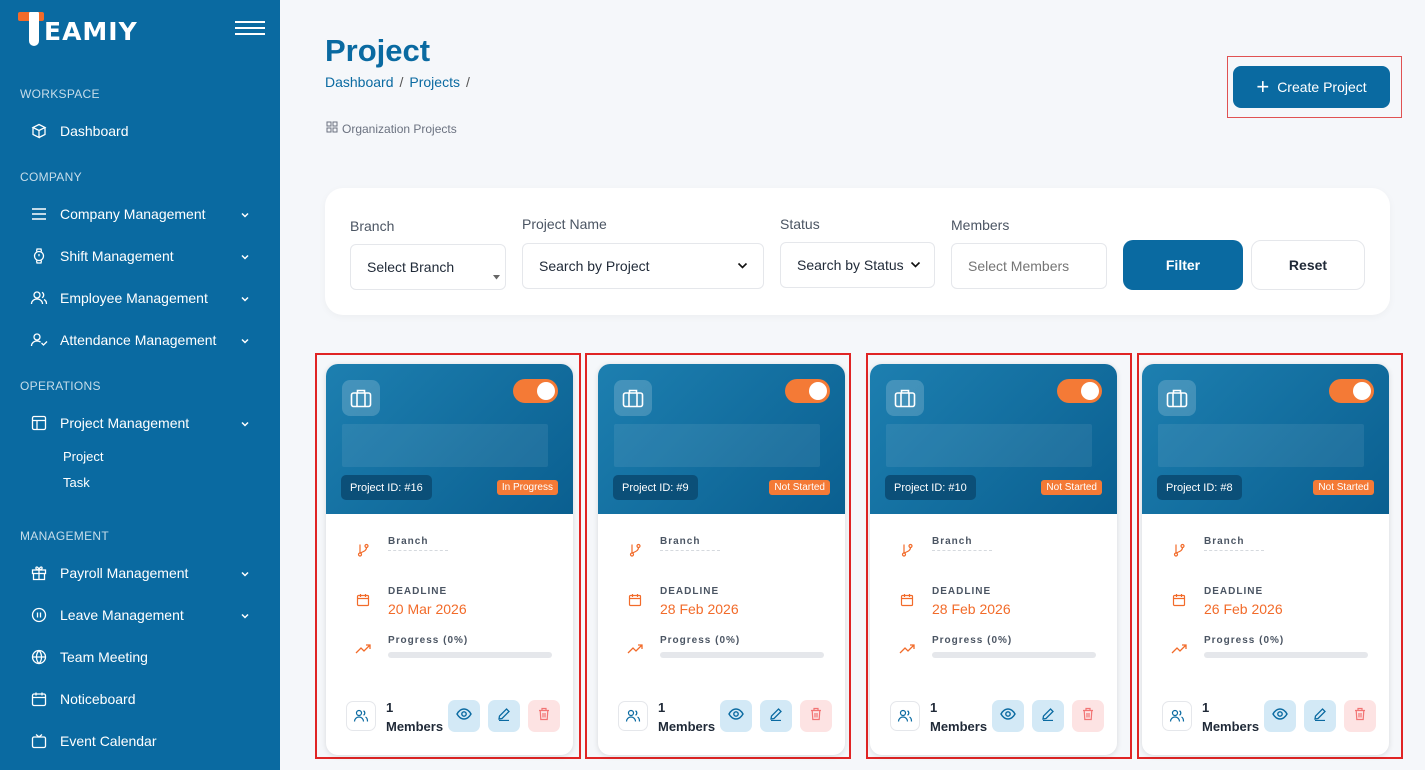 Image resolution: width=1425 pixels, height=770 pixels. What do you see at coordinates (145, 423) in the screenshot?
I see `sidebar-item-project-management: Project Management` at bounding box center [145, 423].